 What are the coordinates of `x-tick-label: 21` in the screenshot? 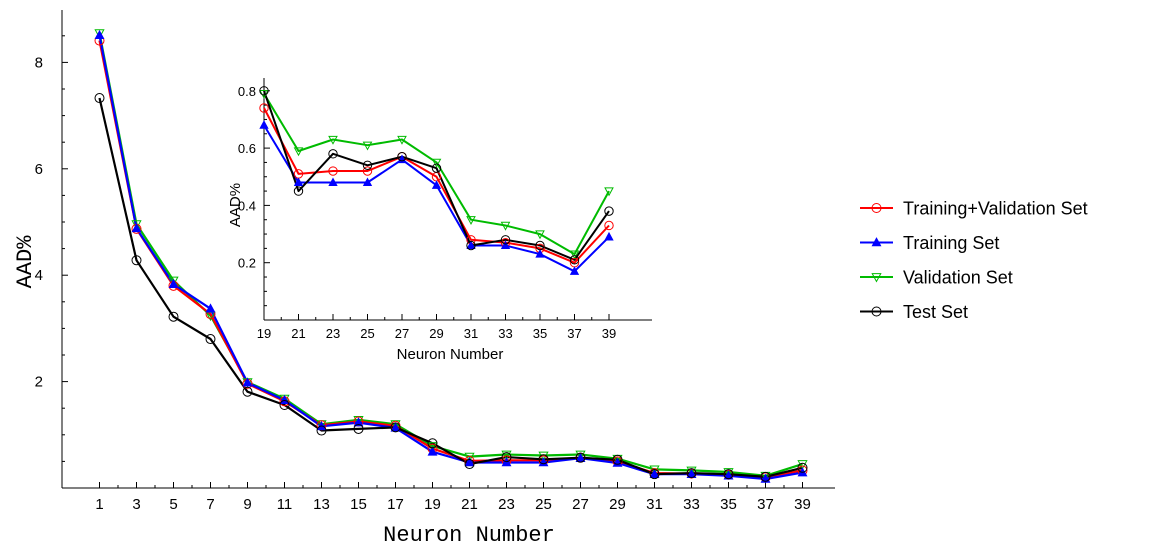 It's located at (469, 504).